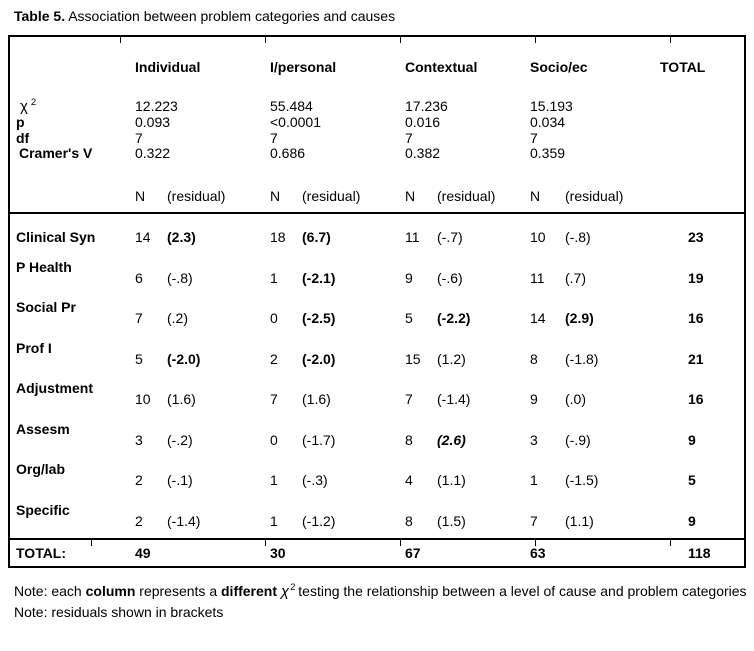 The height and width of the screenshot is (651, 754). Describe the element at coordinates (575, 399) in the screenshot. I see `residual-value: (.0)` at that location.